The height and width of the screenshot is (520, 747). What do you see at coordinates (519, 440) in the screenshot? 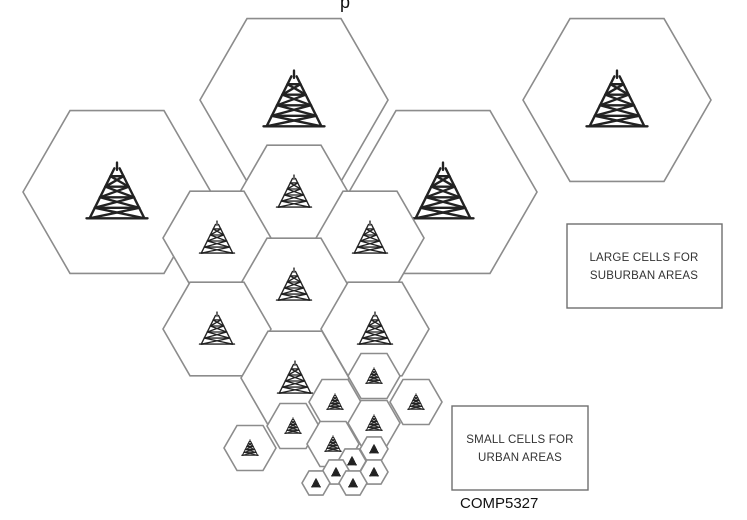
I see `small-cells-label-line-1: SMALL CELLS FOR` at bounding box center [519, 440].